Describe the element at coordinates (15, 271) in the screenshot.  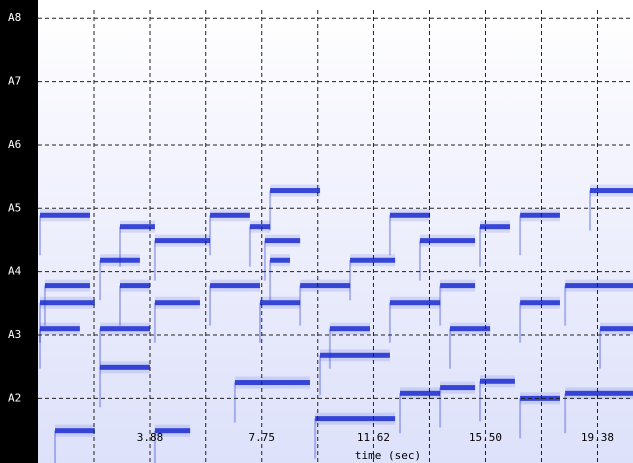
I see `y-tick-label: A4` at that location.